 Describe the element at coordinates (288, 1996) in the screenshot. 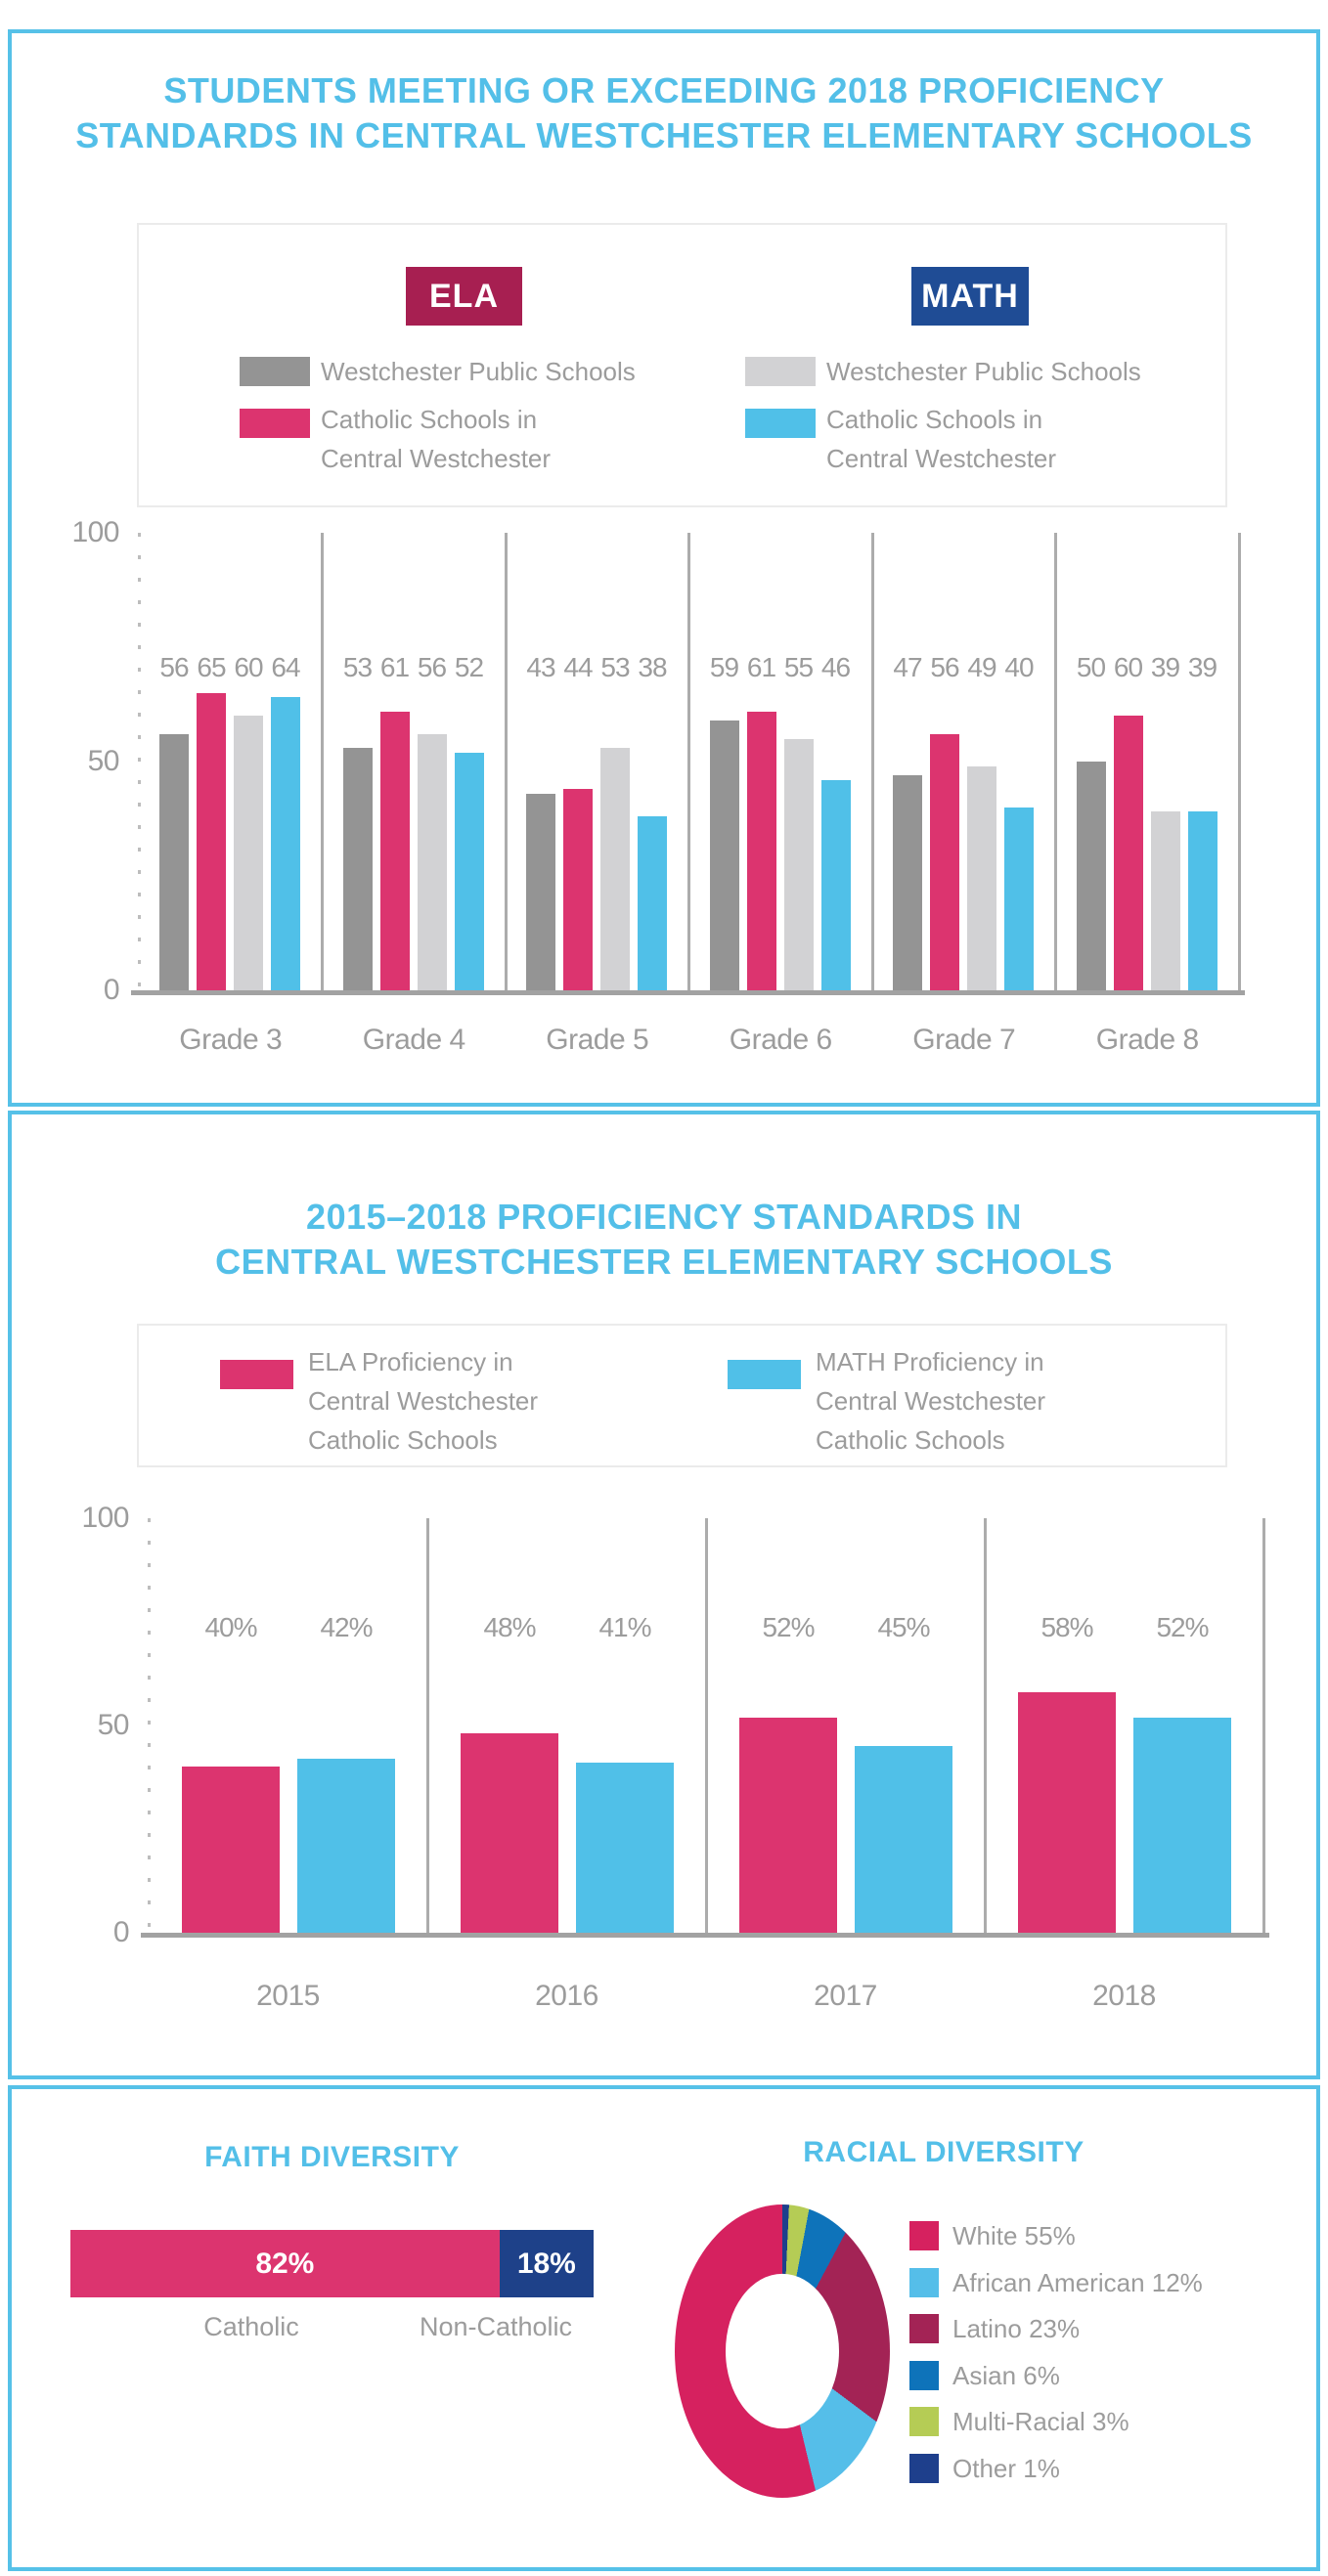

I see `x-axis-label: 2015` at that location.